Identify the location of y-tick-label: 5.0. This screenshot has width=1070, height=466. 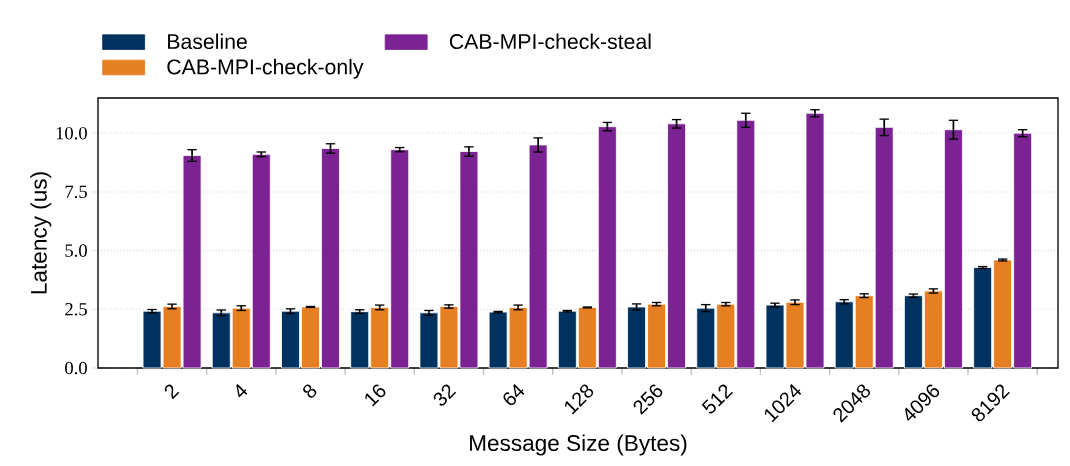
(76, 250).